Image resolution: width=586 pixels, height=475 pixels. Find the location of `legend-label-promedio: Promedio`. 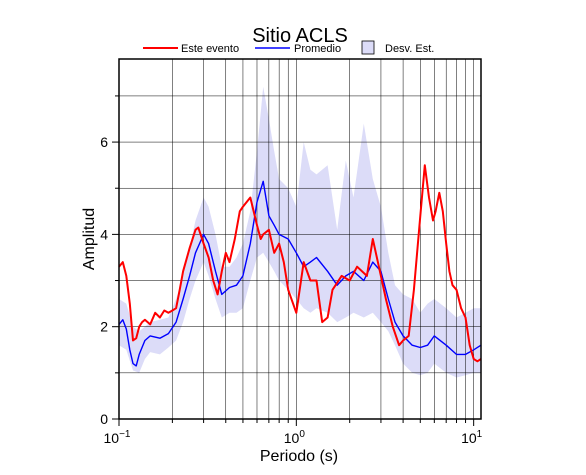

legend-label-promedio: Promedio is located at coordinates (317, 49).